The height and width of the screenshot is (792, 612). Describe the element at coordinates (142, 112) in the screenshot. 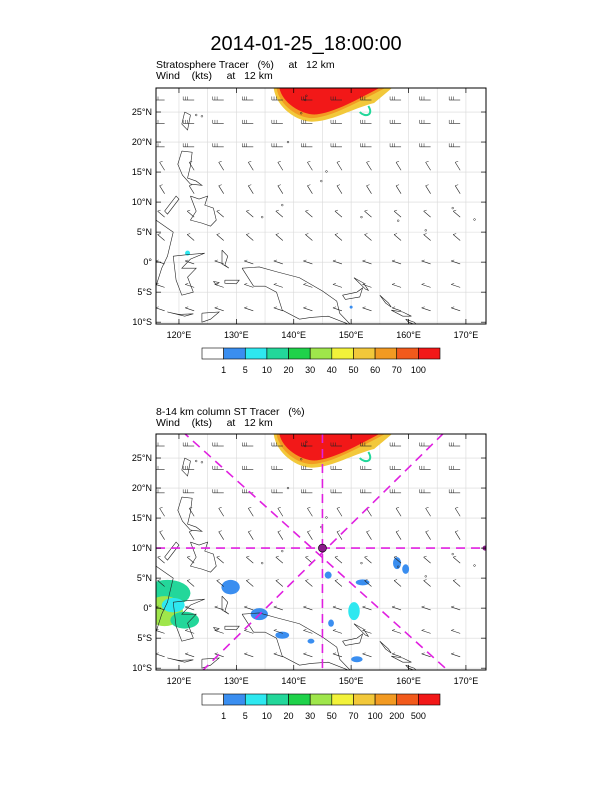

I see `lat-label: 25°N` at that location.